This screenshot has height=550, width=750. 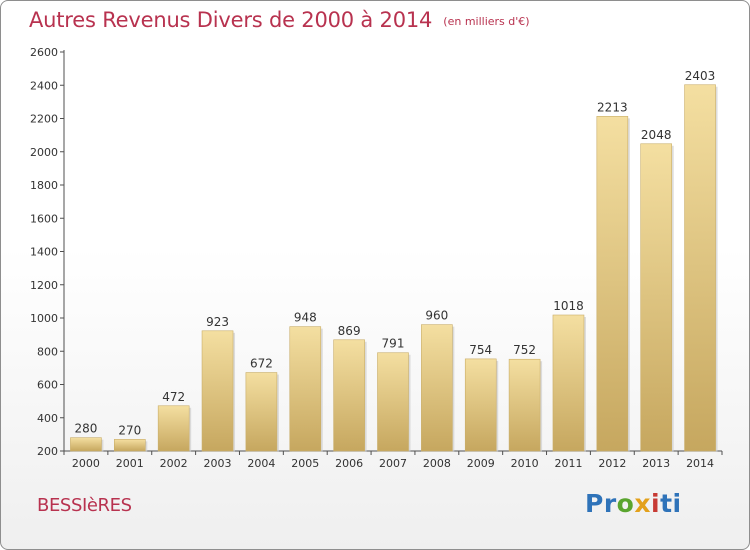 I want to click on x-tick-label: 2009, so click(x=481, y=463).